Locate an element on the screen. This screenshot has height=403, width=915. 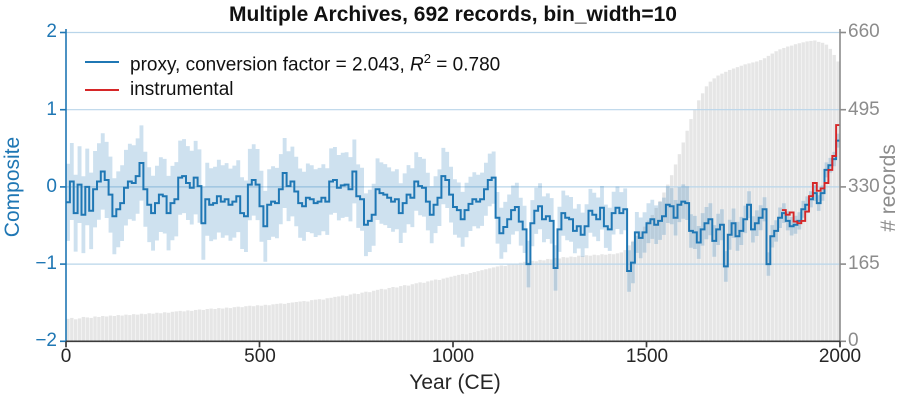
x-tick-1000: 1000 is located at coordinates (453, 356).